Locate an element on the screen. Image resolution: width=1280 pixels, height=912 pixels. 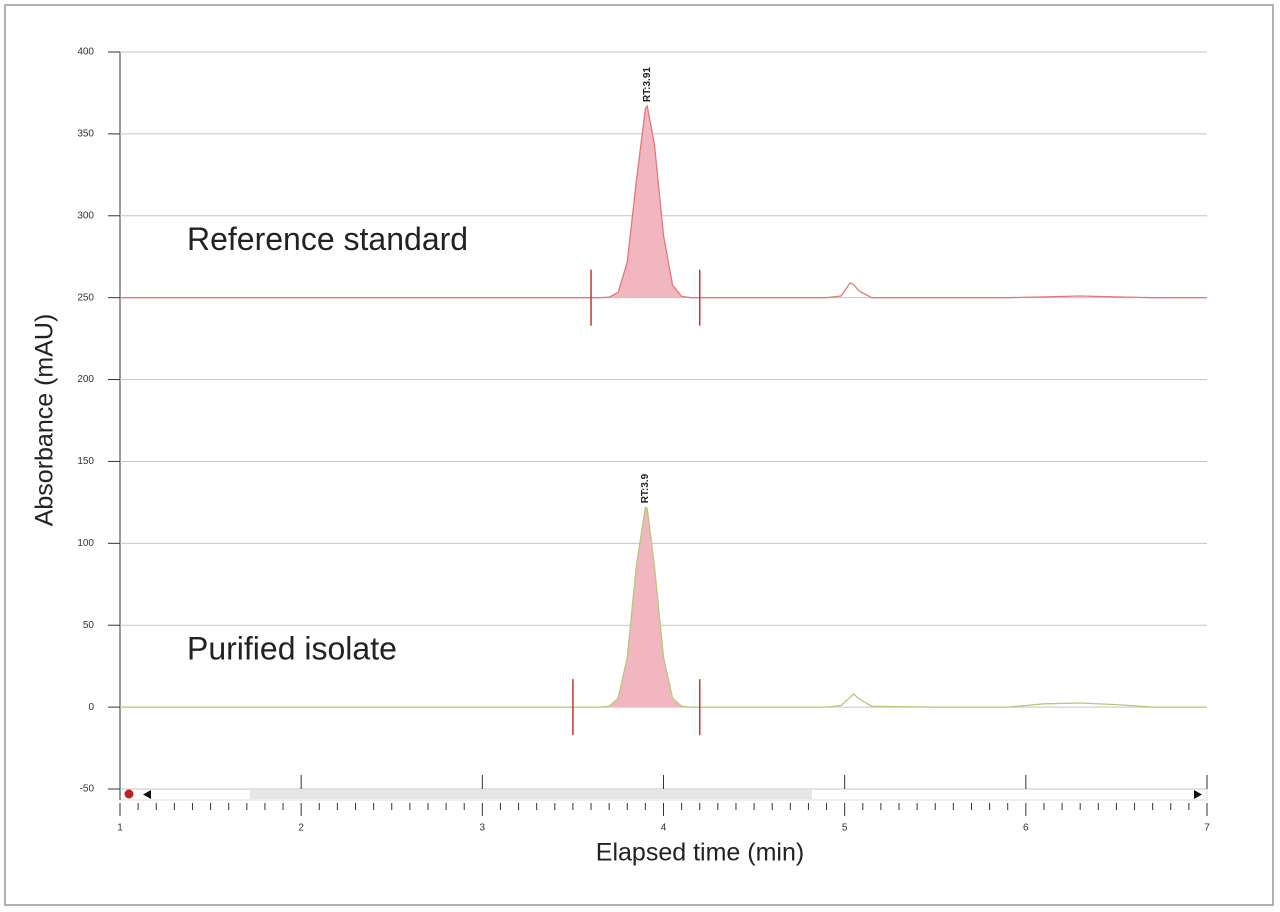
scroll-thumb is located at coordinates (531, 794).